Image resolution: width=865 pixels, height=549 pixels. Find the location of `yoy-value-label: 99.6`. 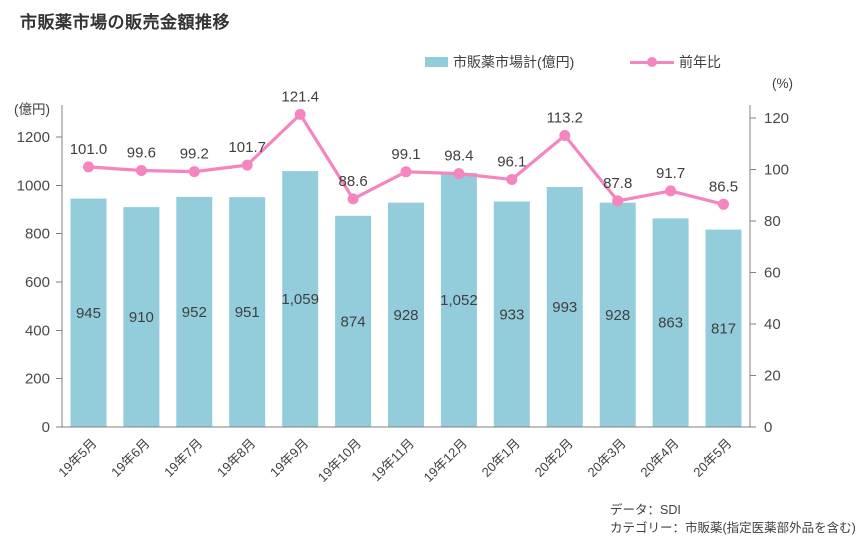

yoy-value-label: 99.6 is located at coordinates (141, 153).